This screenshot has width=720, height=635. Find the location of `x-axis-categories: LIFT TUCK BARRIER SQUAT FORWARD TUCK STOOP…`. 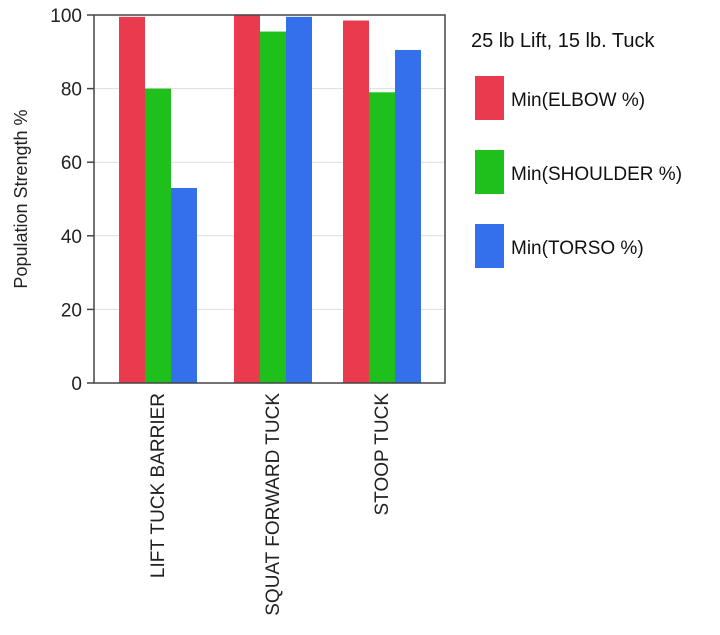

x-axis-categories: LIFT TUCK BARRIER SQUAT FORWARD TUCK STOOP… is located at coordinates (270, 504).